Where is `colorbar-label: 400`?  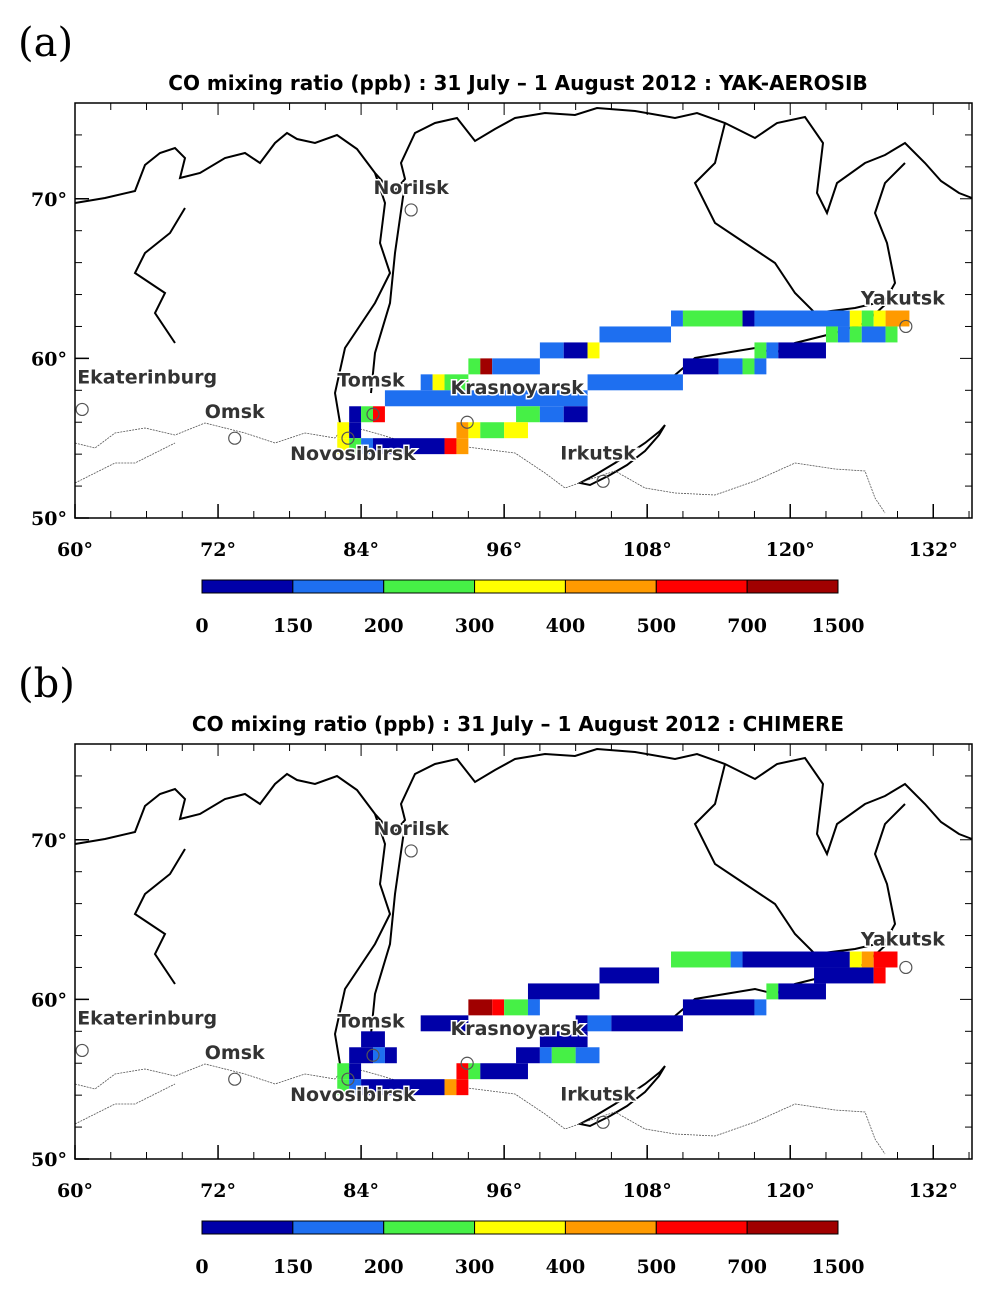
colorbar-label: 400 is located at coordinates (566, 626).